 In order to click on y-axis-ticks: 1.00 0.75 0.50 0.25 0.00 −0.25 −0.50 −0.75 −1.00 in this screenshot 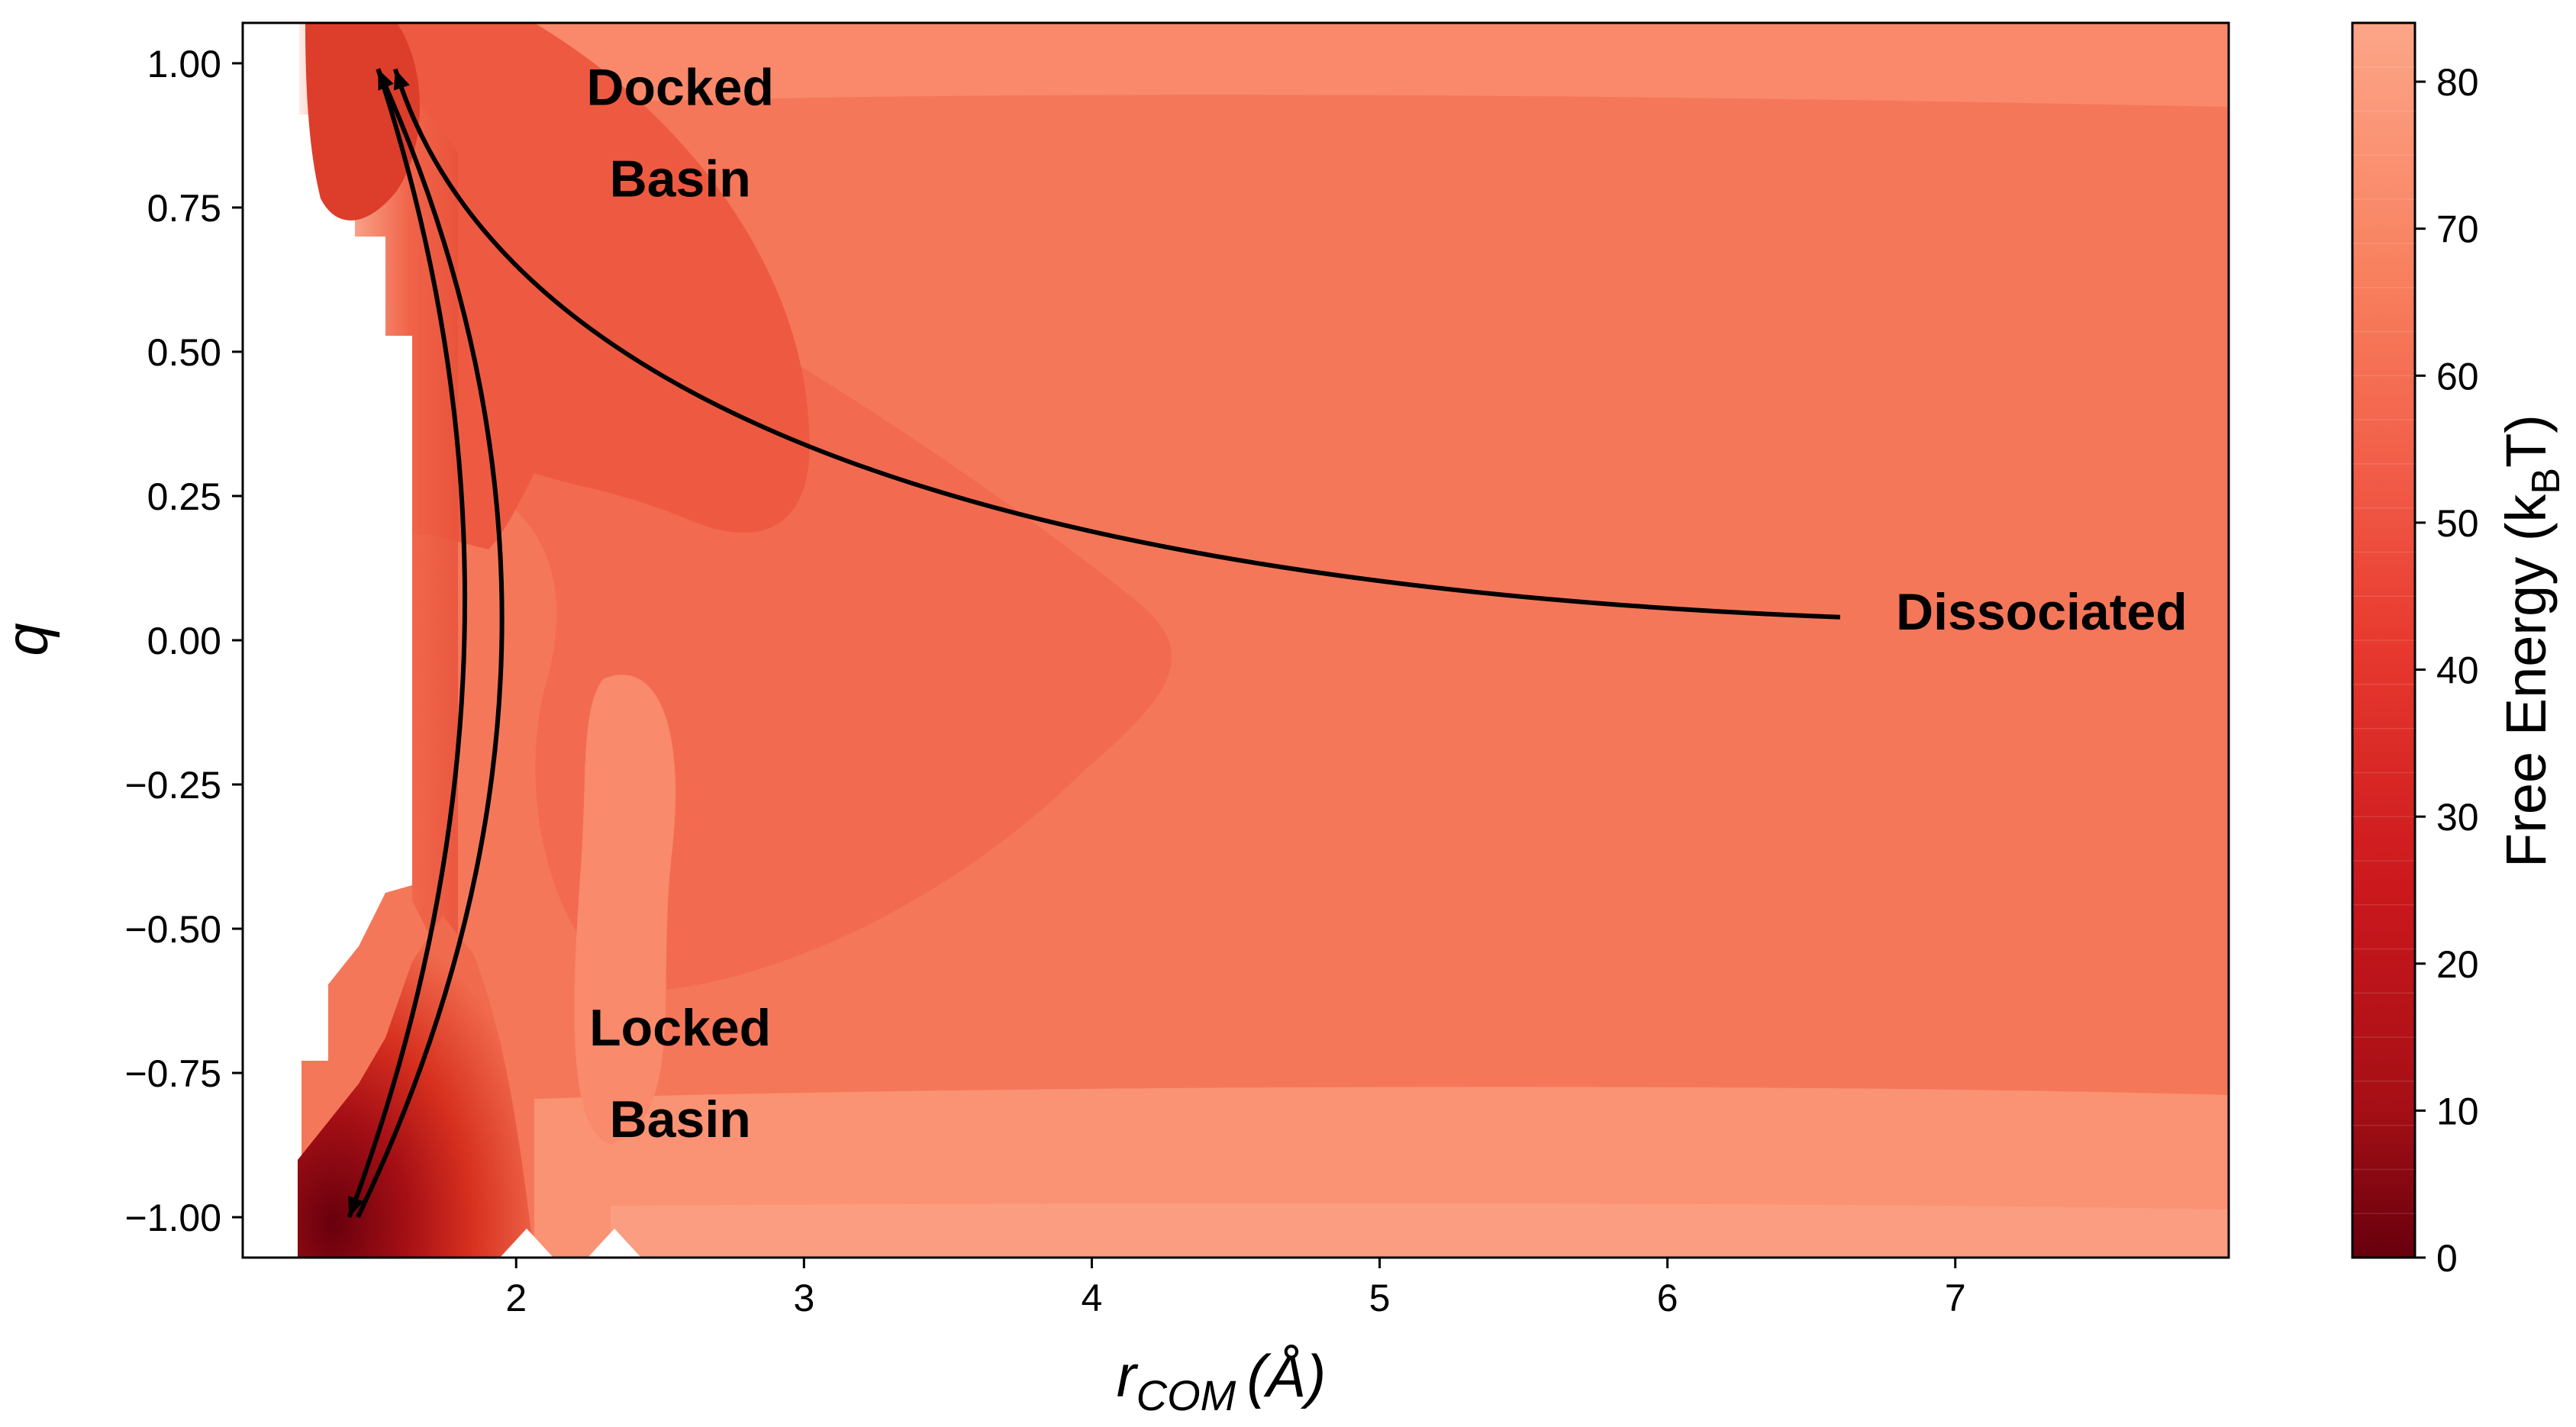, I will do `click(184, 641)`.